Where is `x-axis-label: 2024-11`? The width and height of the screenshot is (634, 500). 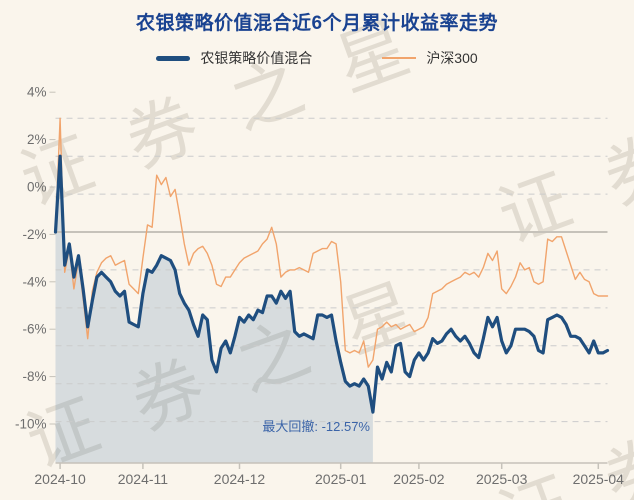
x-axis-label: 2024-11 is located at coordinates (143, 479).